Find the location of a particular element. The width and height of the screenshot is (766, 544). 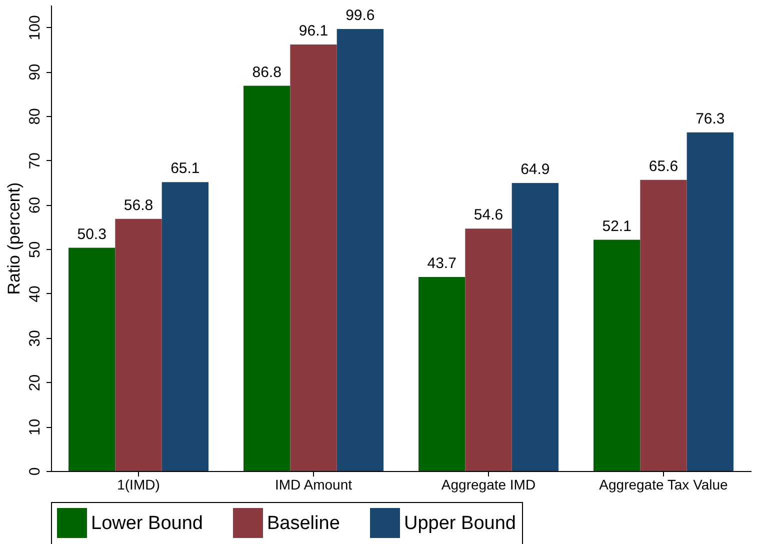

data-label: 99.6 is located at coordinates (360, 15).